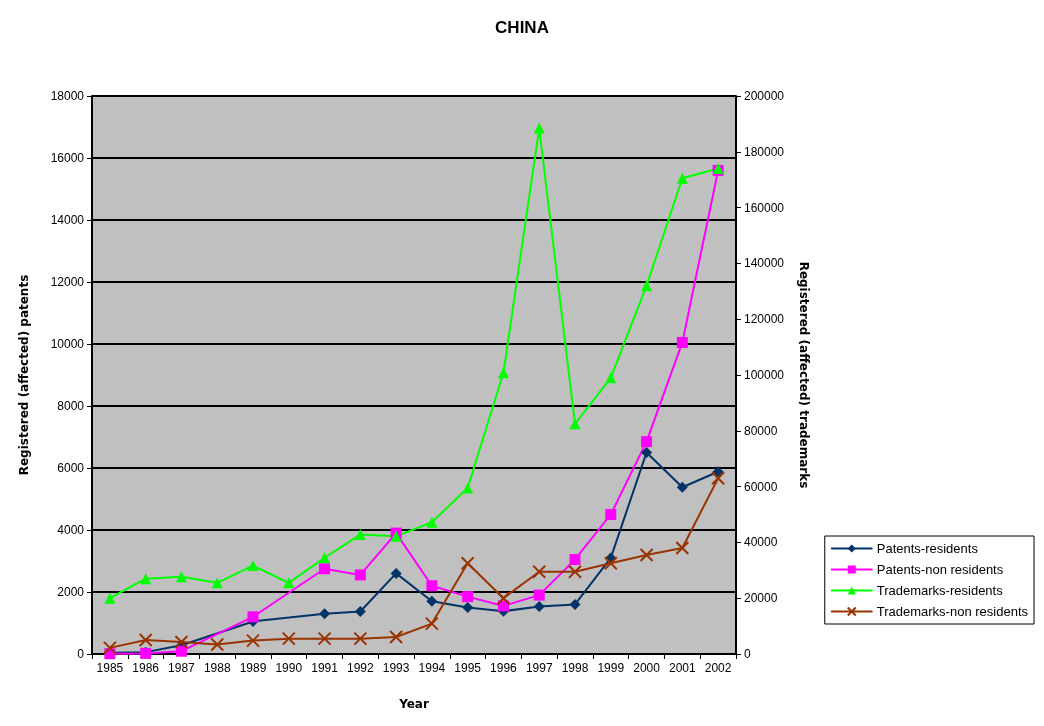 Image resolution: width=1044 pixels, height=726 pixels. What do you see at coordinates (67, 220) in the screenshot?
I see `y-tick-label: 14000` at bounding box center [67, 220].